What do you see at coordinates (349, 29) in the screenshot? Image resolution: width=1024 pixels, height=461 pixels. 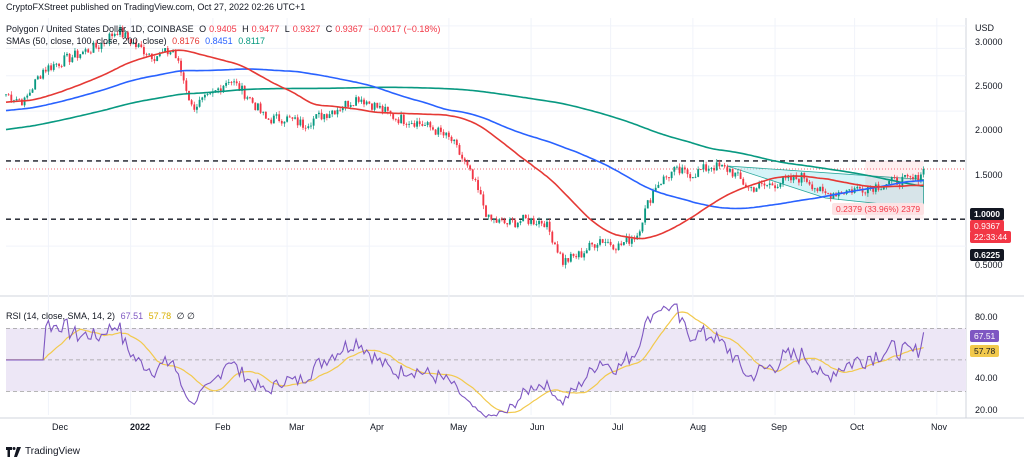 I see `ohlc-close: 0.9367` at bounding box center [349, 29].